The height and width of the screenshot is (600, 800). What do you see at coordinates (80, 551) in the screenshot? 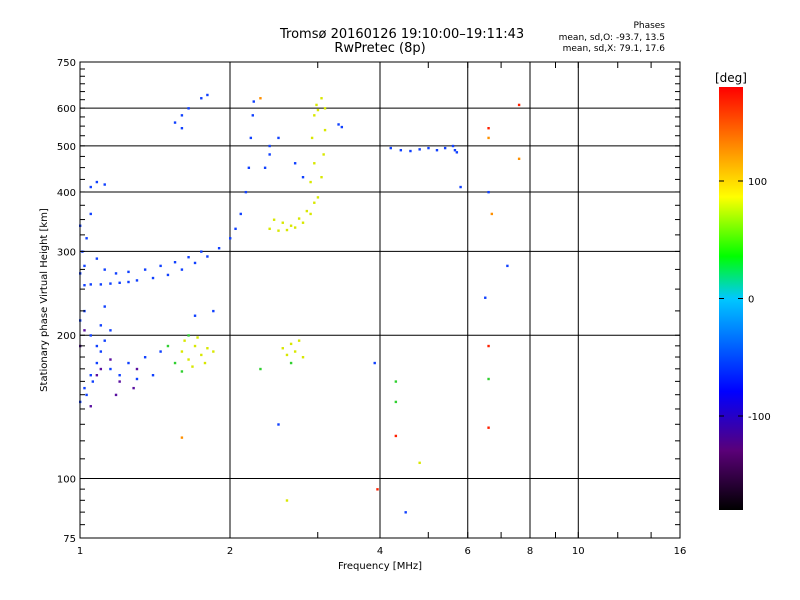
I see `x-tick-label: 1` at bounding box center [80, 551].